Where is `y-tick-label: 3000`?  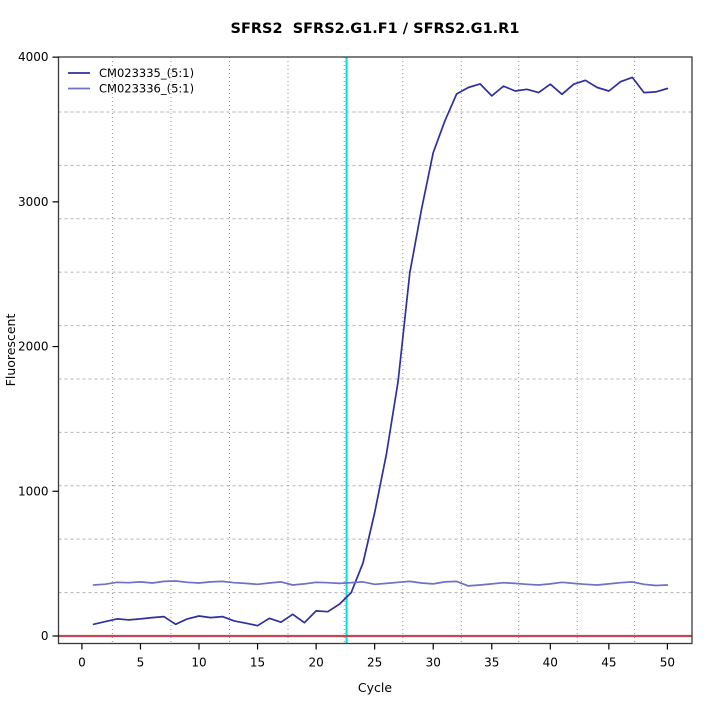 y-tick-label: 3000 is located at coordinates (33, 202).